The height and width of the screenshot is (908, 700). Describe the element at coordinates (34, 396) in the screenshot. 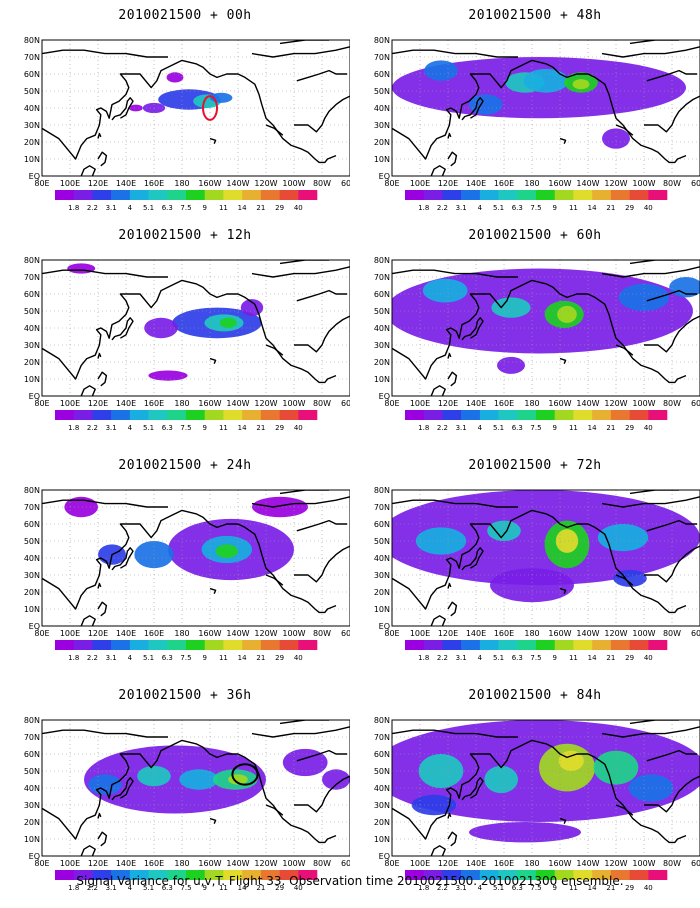

I see `lat-label: EQ` at that location.